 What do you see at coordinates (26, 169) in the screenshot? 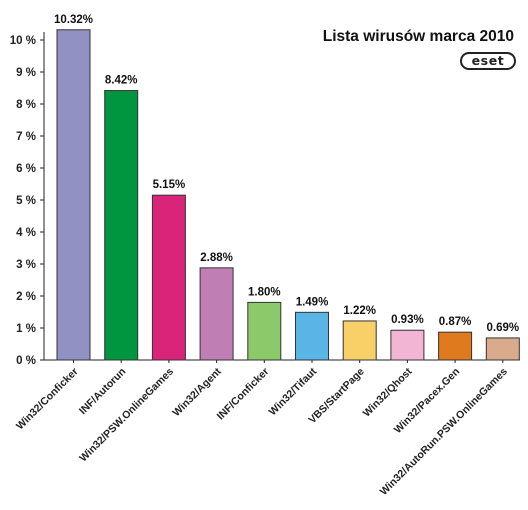
I see `y-tick-label: 6 %` at bounding box center [26, 169].